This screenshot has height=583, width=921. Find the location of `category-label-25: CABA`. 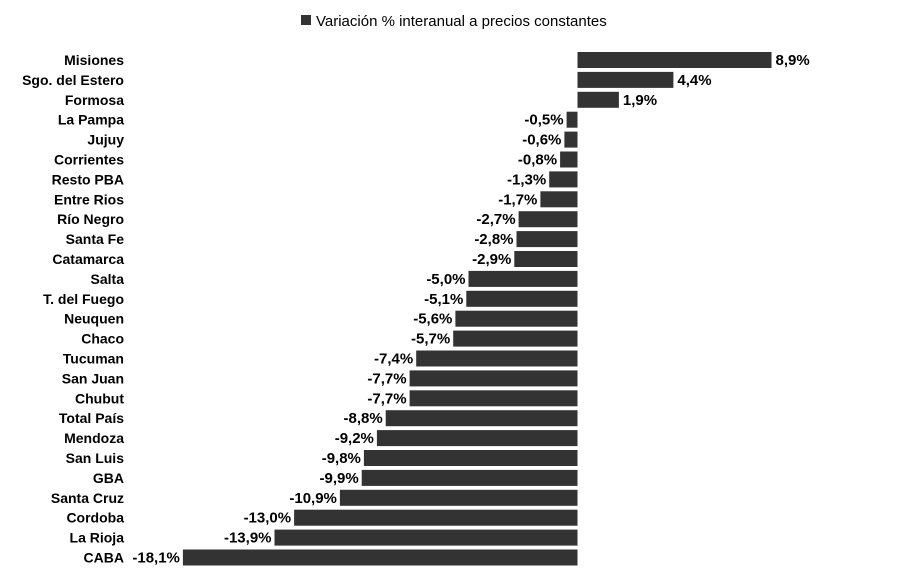

category-label-25: CABA is located at coordinates (104, 558).